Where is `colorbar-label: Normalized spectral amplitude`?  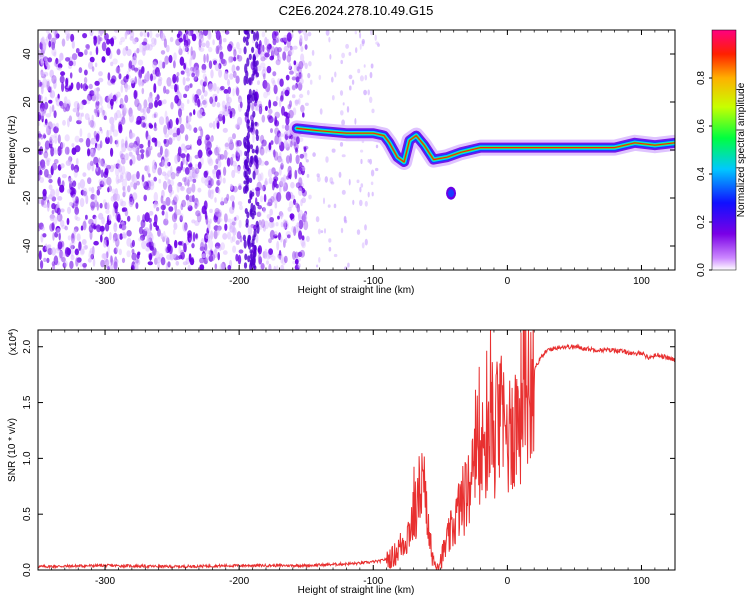 colorbar-label: Normalized spectral amplitude is located at coordinates (741, 149).